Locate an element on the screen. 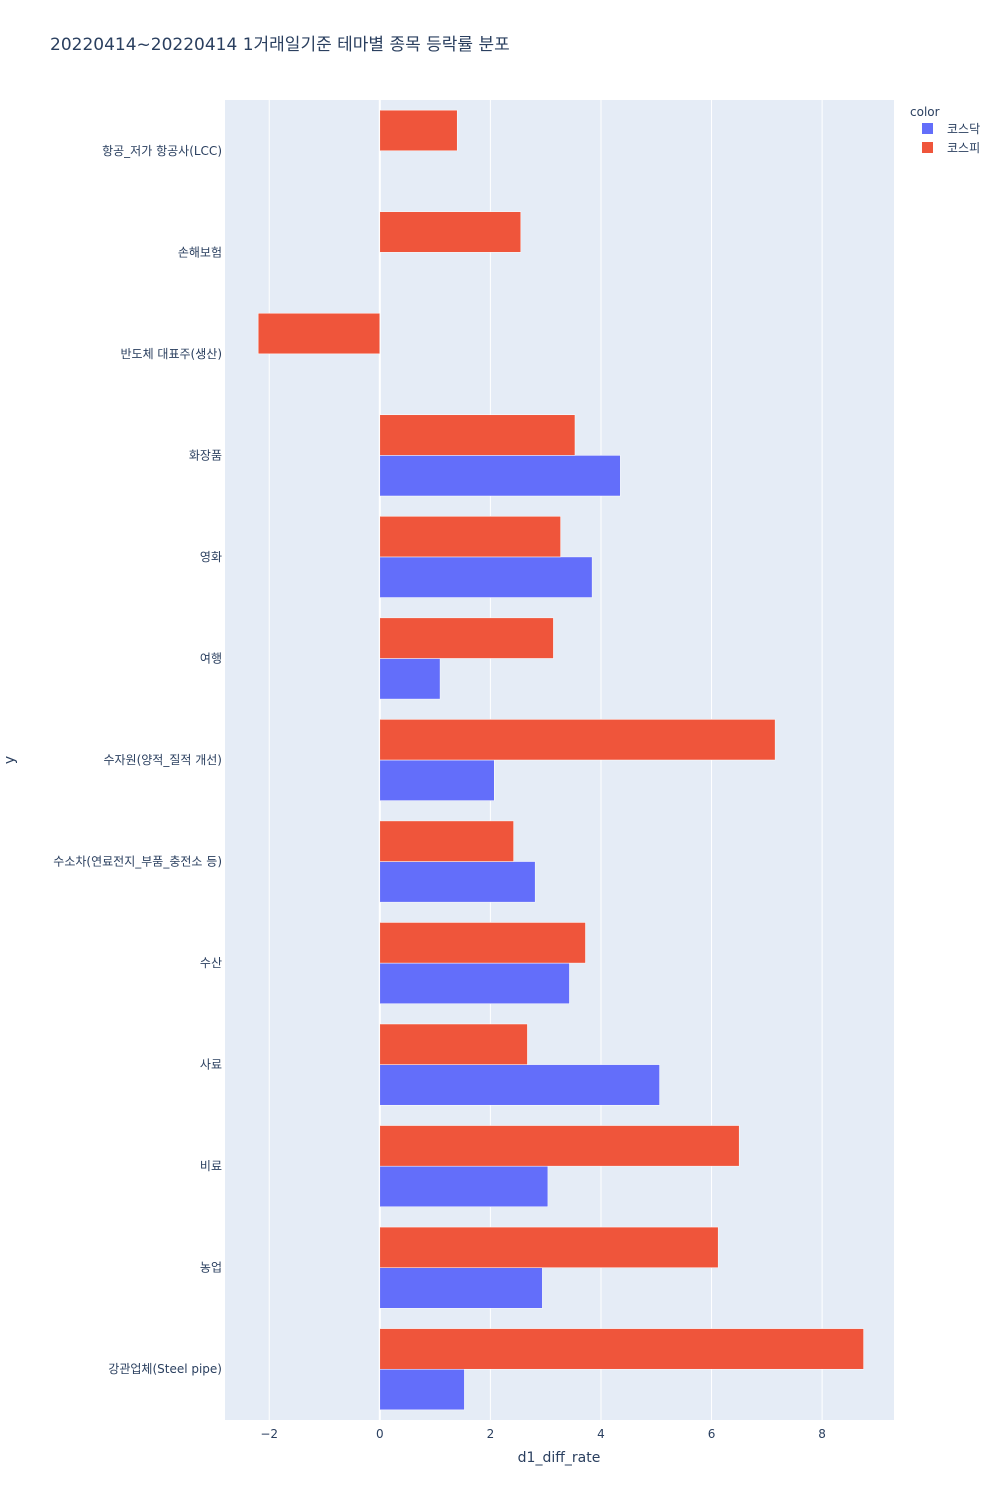 This screenshot has width=1000, height=1500. y-tick-label: 손해보험 is located at coordinates (200, 252).